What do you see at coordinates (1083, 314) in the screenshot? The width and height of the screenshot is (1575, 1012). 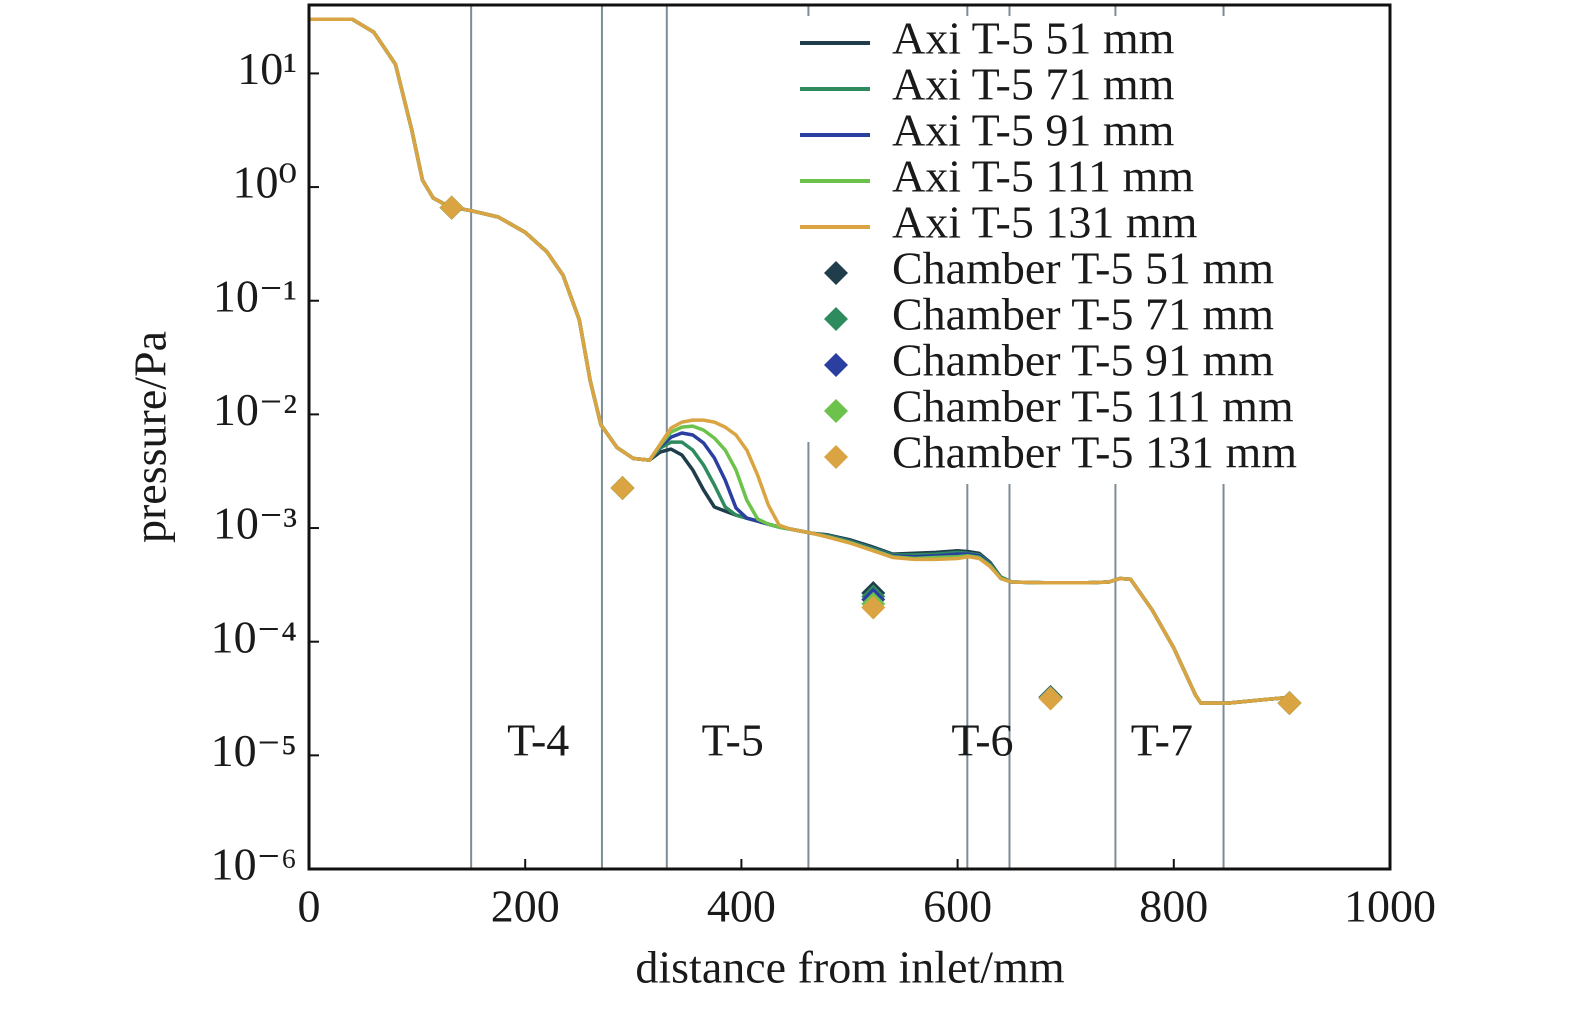 I see `legend-label: Chamber T-5 71 mm` at bounding box center [1083, 314].